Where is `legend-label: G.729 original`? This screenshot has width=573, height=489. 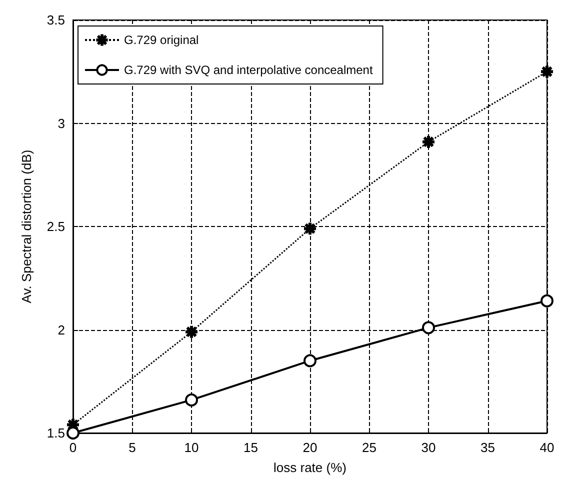
legend-label: G.729 original is located at coordinates (161, 40).